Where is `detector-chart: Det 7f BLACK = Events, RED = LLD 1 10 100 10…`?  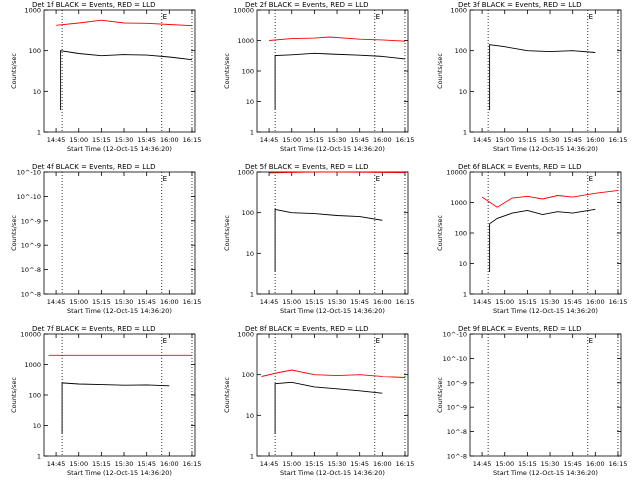
detector-chart: Det 7f BLACK = Events, RED = LLD 1 10 100 10… is located at coordinates (105, 401).